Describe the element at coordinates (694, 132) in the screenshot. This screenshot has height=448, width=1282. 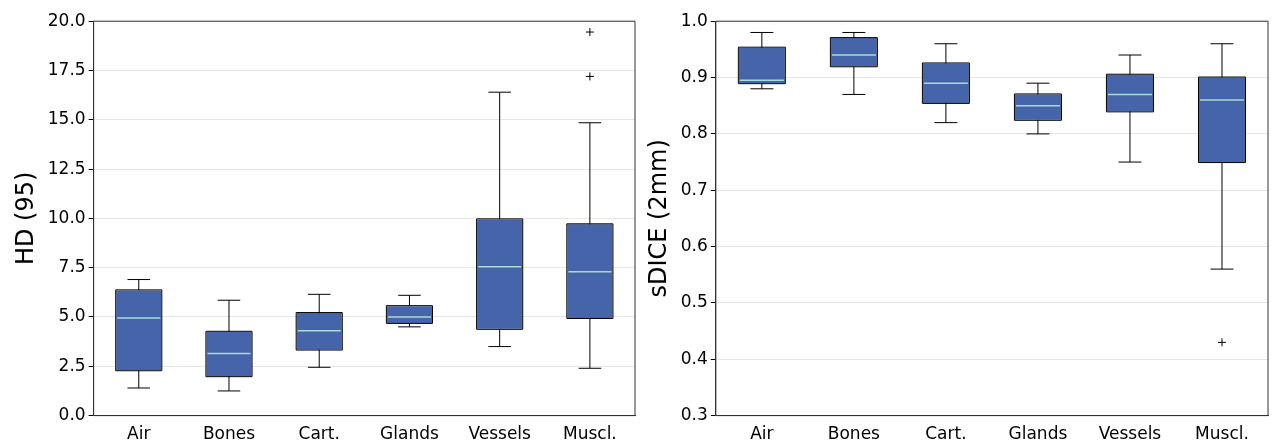
I see `y-tick-label: 0.8` at that location.